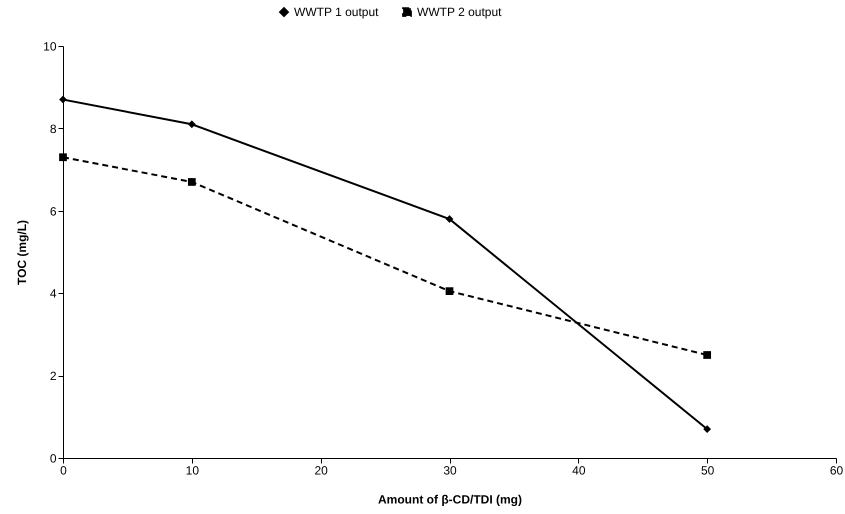  What do you see at coordinates (837, 471) in the screenshot?
I see `x-tick-label: 60` at bounding box center [837, 471].